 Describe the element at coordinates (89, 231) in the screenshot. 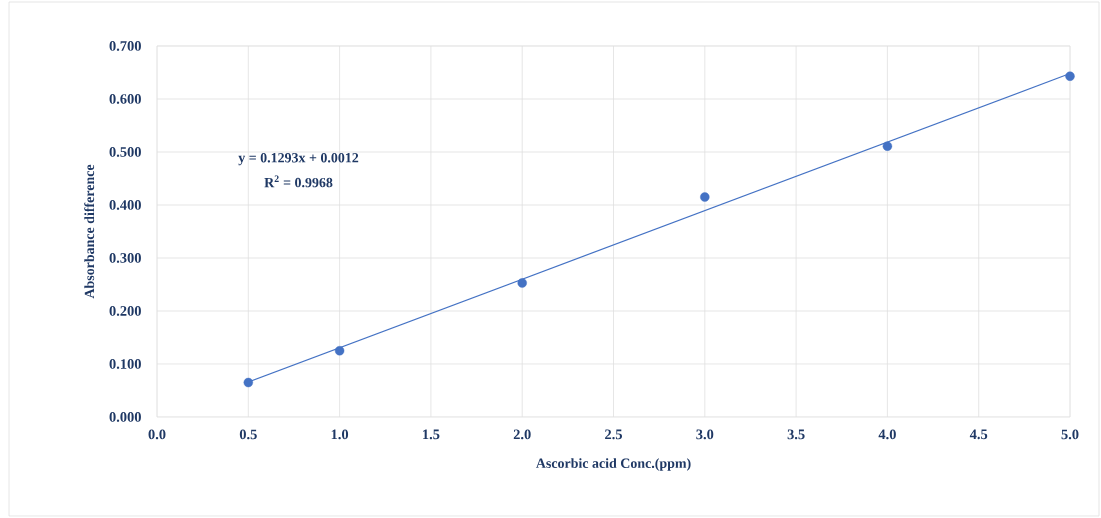

I see `y-axis-title: Absorbance difference` at that location.